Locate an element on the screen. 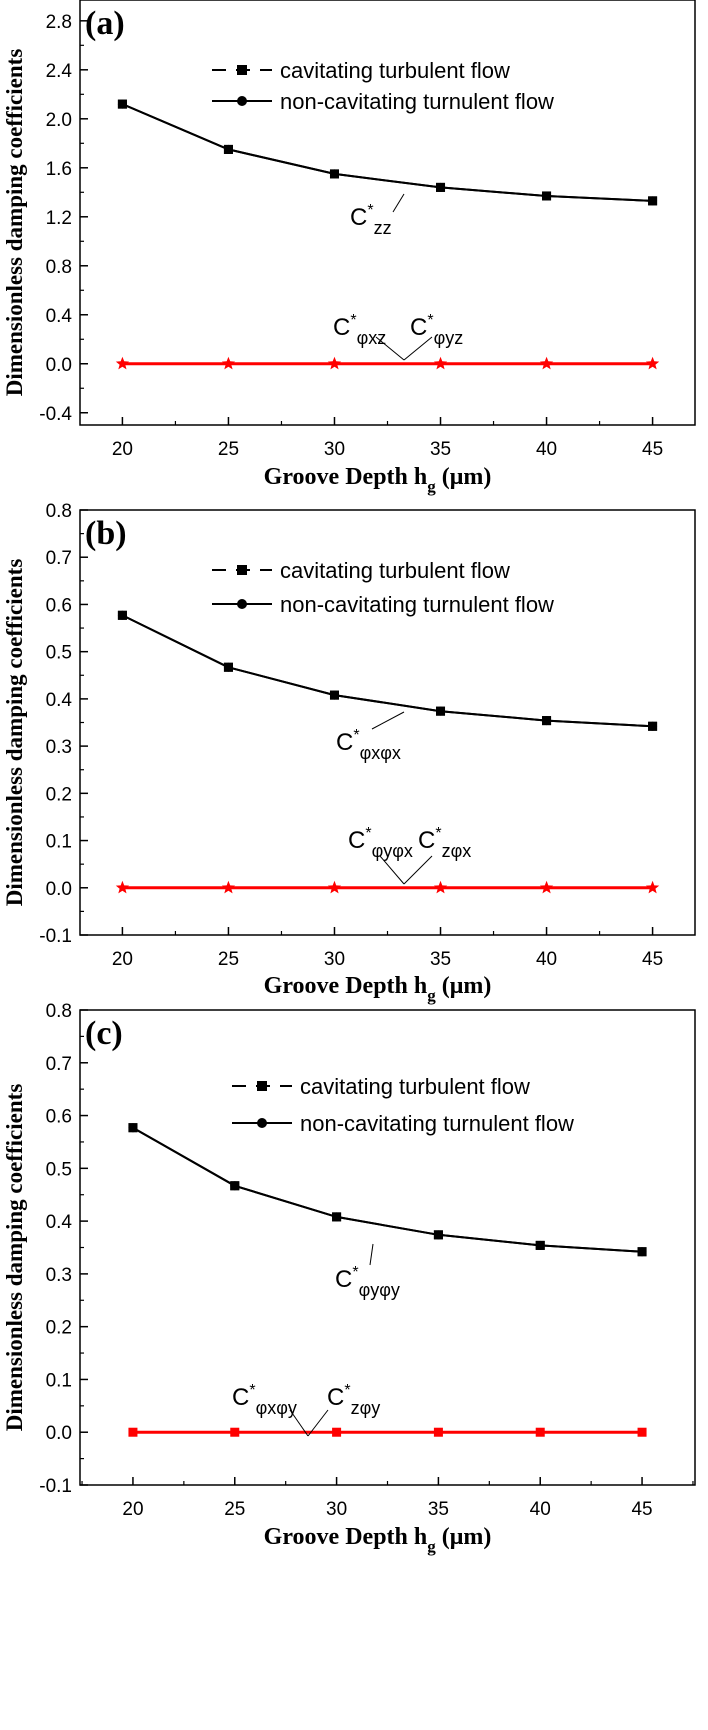  annotation-sub: φyφy is located at coordinates (379, 1290).